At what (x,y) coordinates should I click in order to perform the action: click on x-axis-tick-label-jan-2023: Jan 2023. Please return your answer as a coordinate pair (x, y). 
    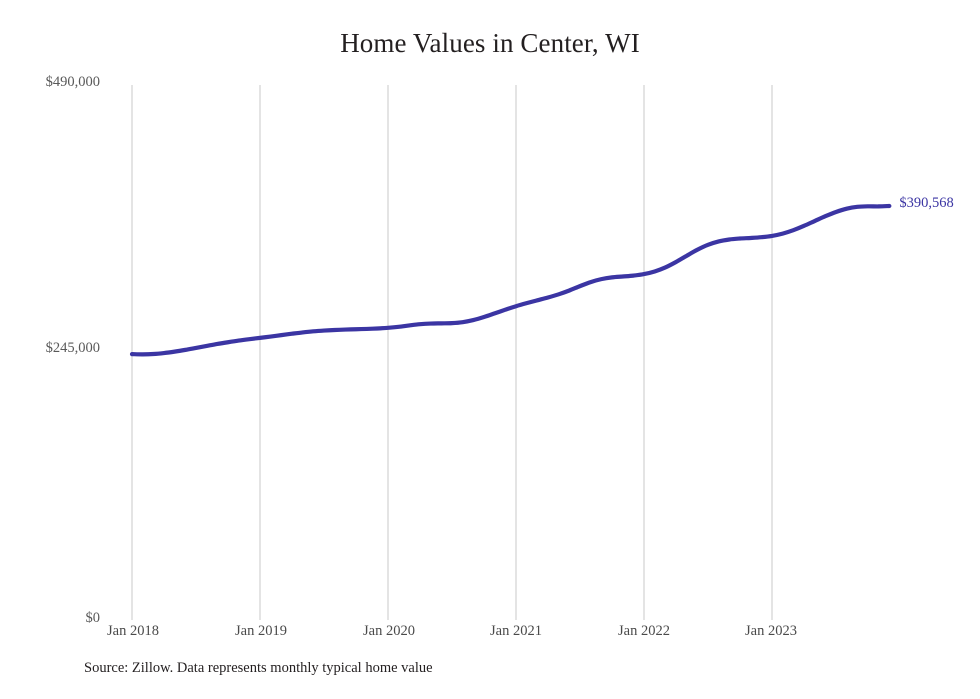
    Looking at the image, I should click on (771, 631).